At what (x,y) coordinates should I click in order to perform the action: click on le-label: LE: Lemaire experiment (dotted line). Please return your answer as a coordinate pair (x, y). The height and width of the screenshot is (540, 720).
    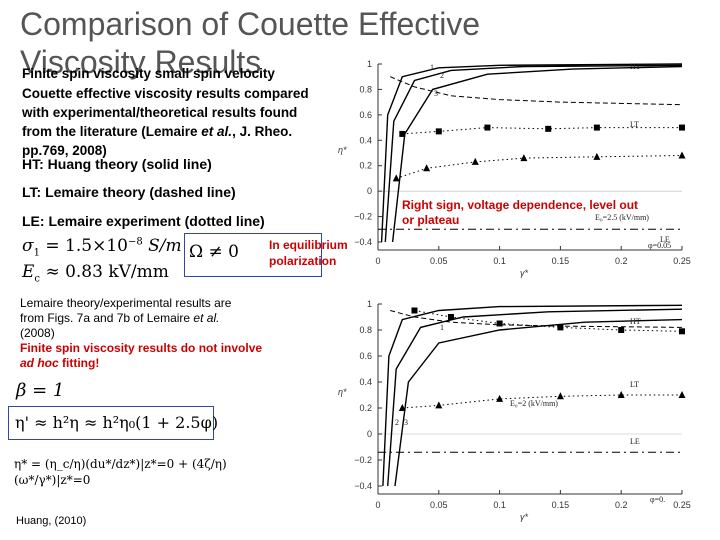
    Looking at the image, I should click on (143, 221).